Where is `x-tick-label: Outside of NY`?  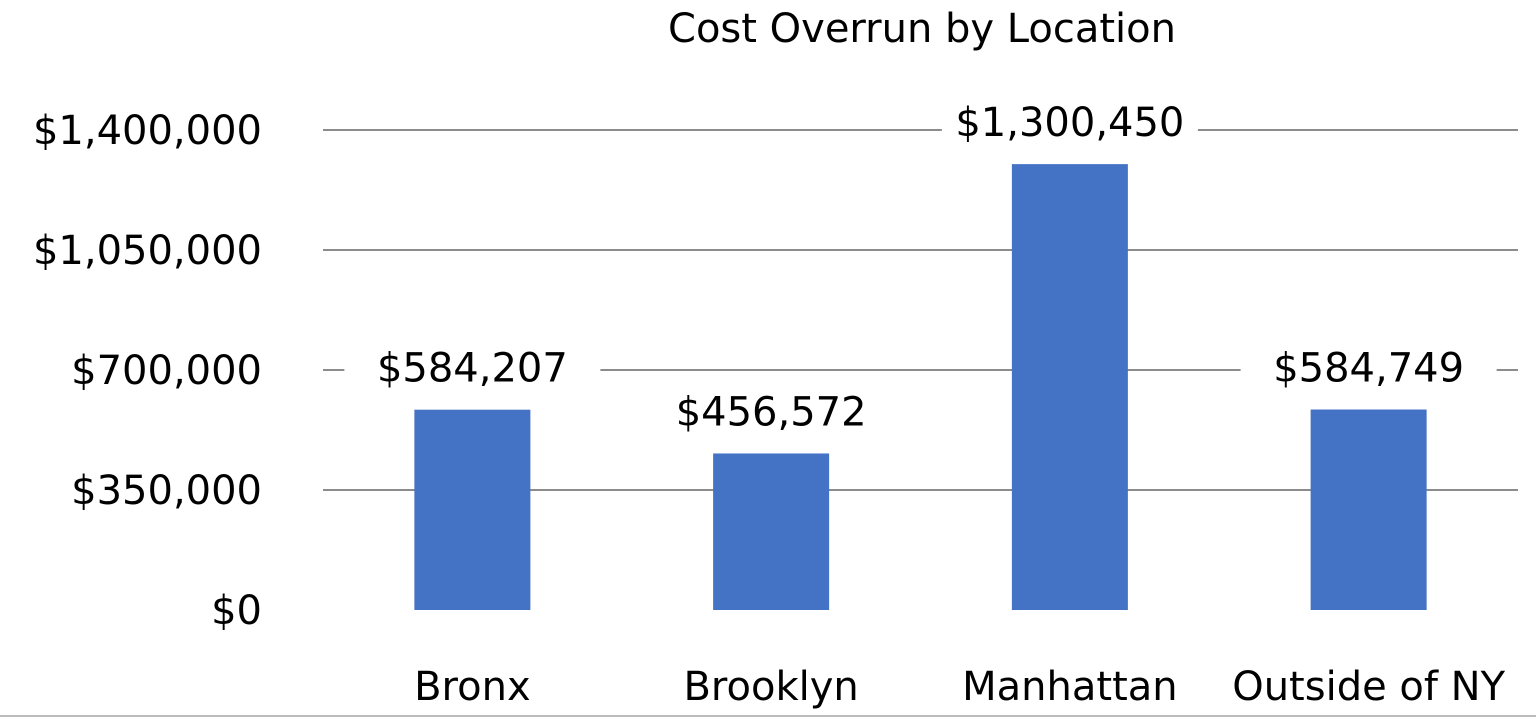 x-tick-label: Outside of NY is located at coordinates (1368, 687).